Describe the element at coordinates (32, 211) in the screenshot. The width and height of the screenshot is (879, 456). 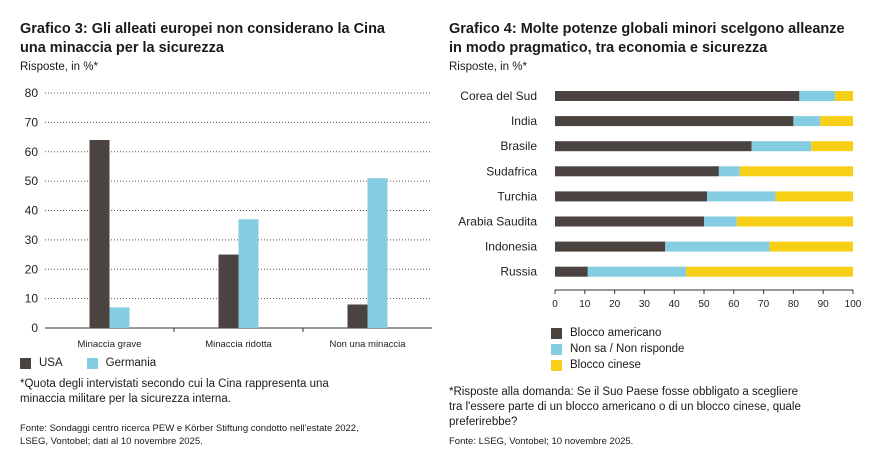
I see `y-tick-label: 40` at that location.